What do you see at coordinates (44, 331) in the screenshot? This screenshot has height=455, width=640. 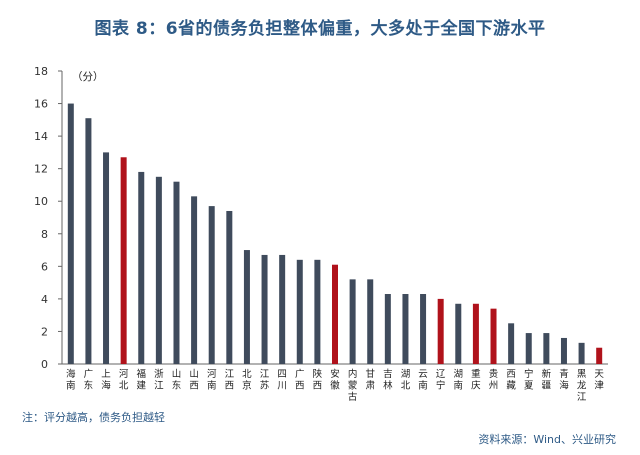 I see `y-tick-label: 2` at bounding box center [44, 331].